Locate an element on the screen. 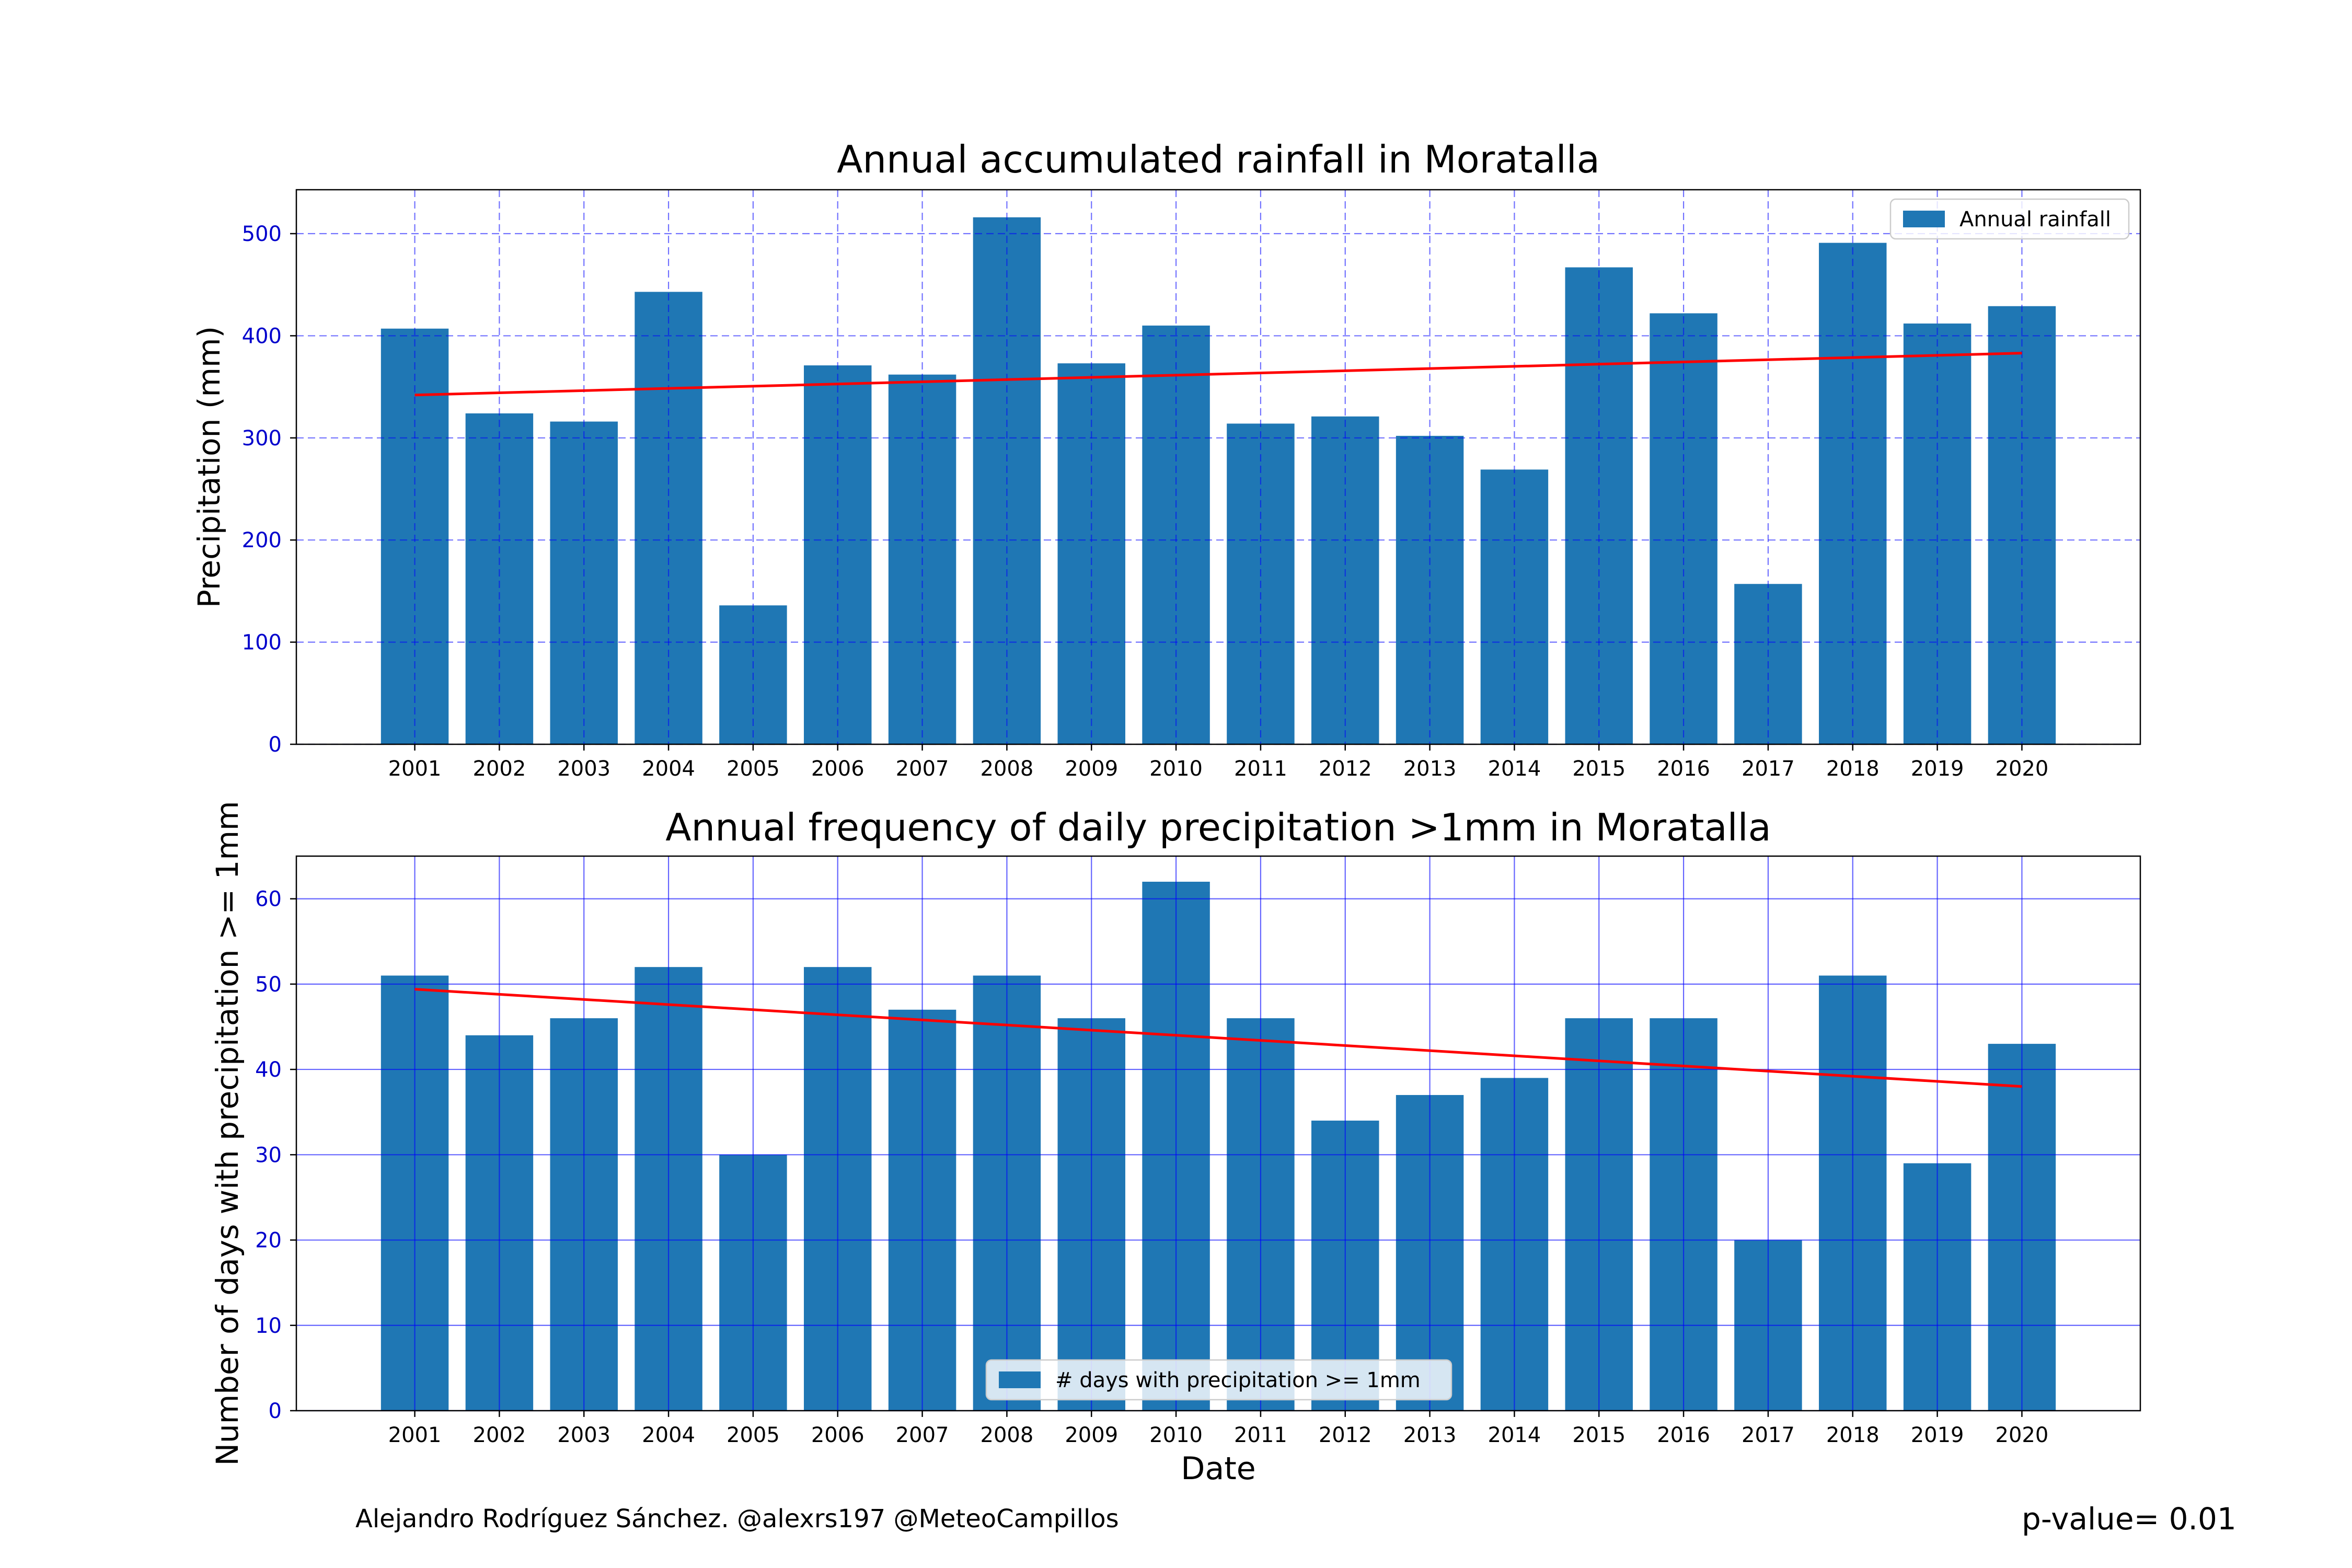 This screenshot has width=2352, height=1568. legend: # days with precipitation >= 1mm is located at coordinates (1218, 1380).